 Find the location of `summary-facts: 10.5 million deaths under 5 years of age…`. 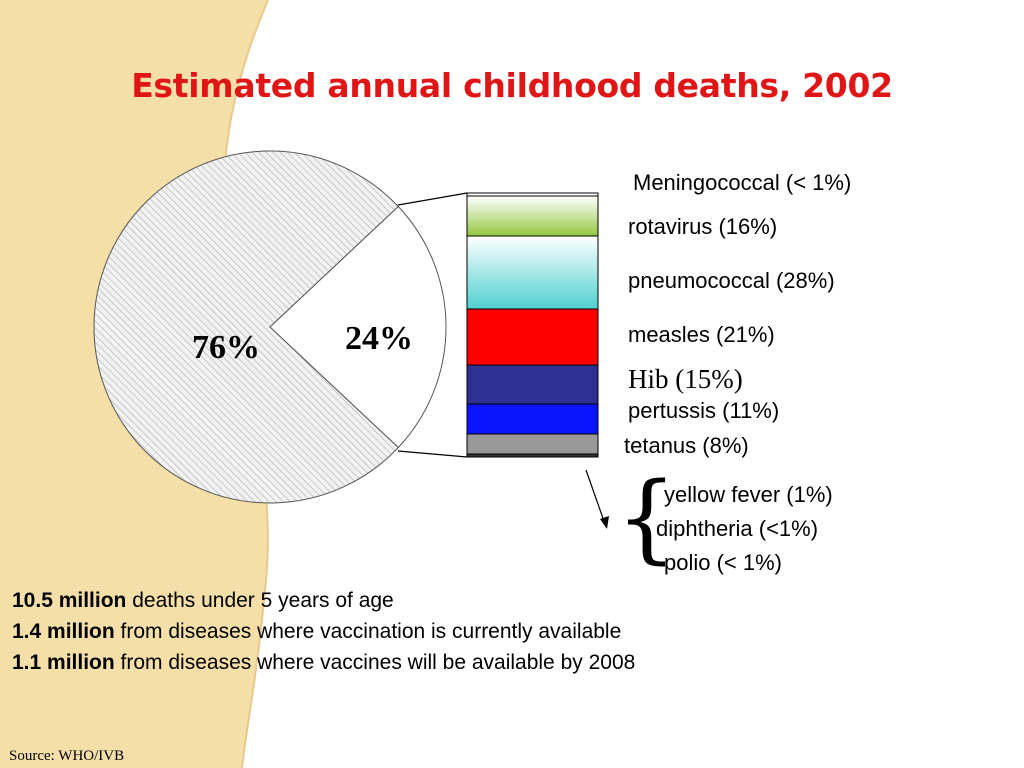

summary-facts: 10.5 million deaths under 5 years of age… is located at coordinates (323, 631).